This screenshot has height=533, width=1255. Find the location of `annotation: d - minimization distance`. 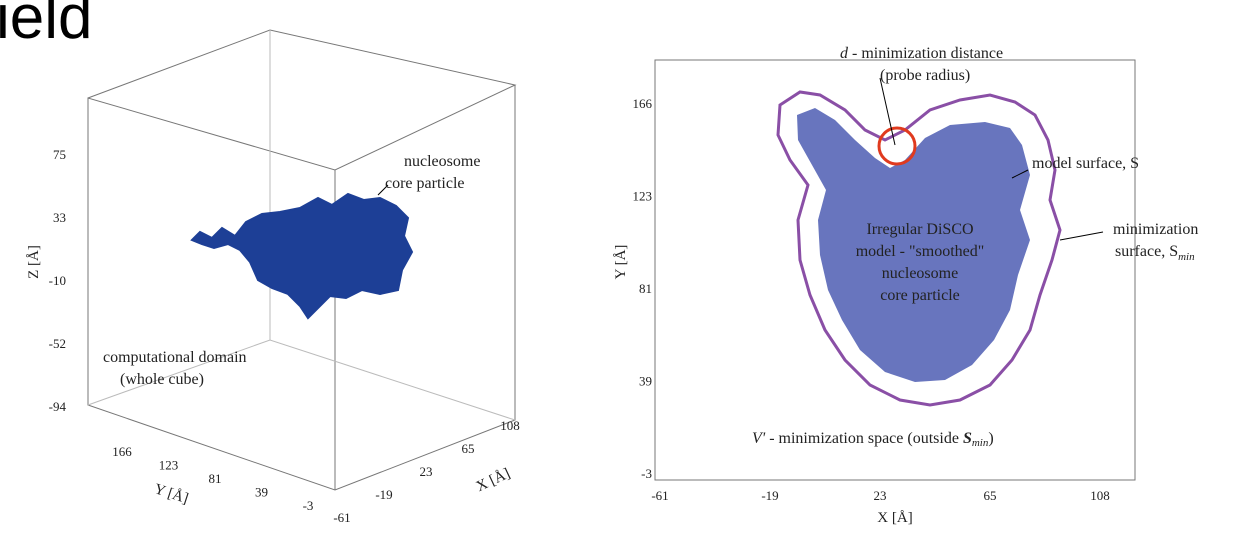

annotation: d - minimization distance is located at coordinates (921, 53).